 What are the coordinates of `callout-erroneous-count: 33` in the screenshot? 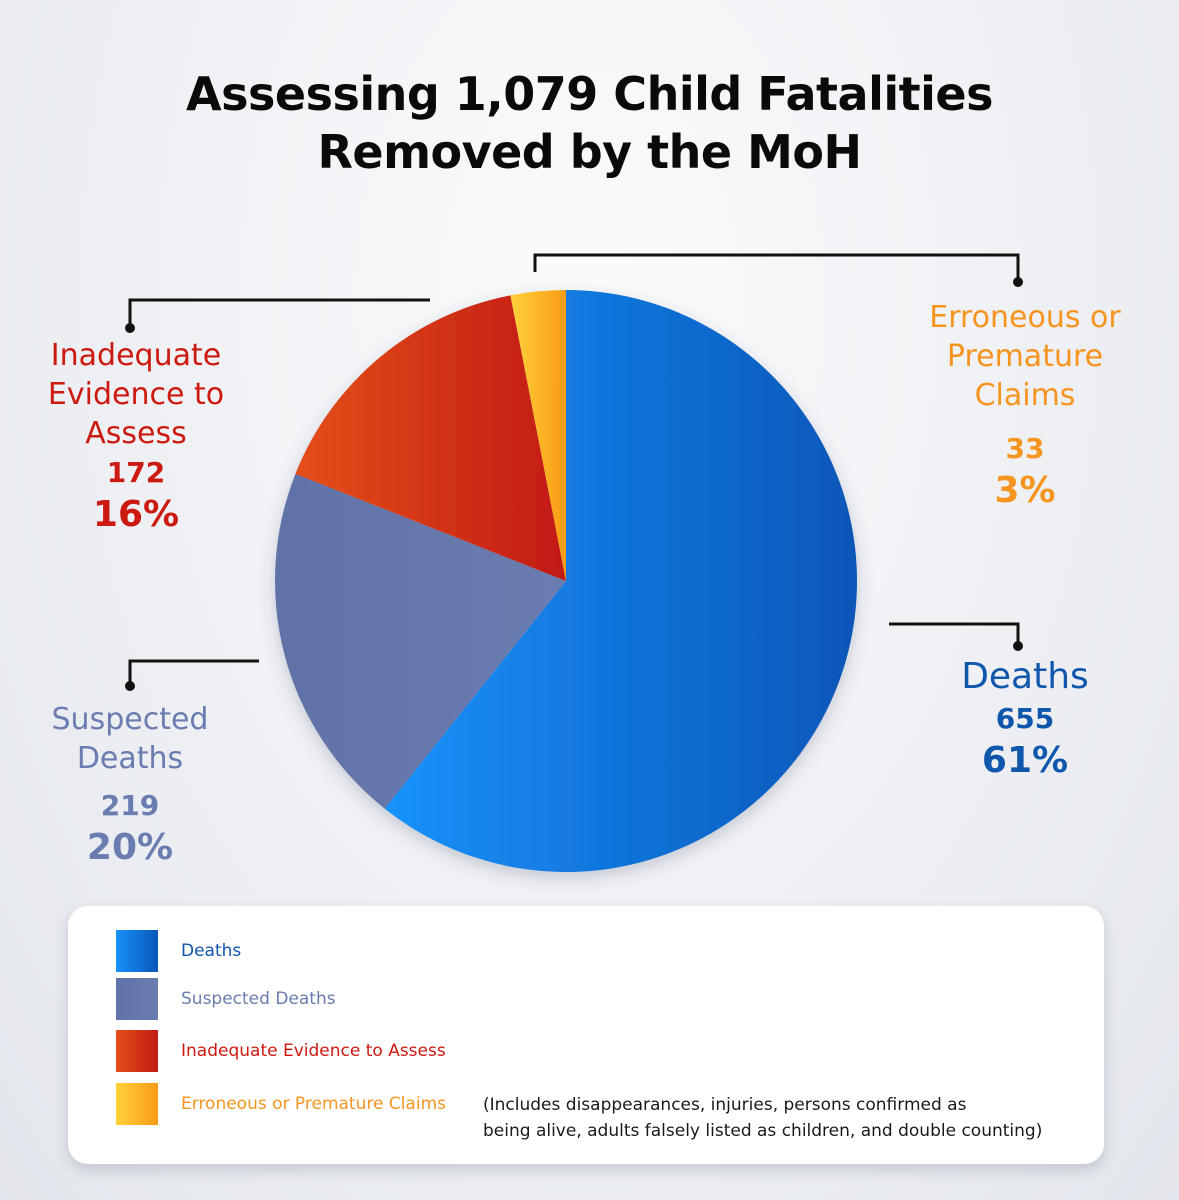 It's located at (1025, 448).